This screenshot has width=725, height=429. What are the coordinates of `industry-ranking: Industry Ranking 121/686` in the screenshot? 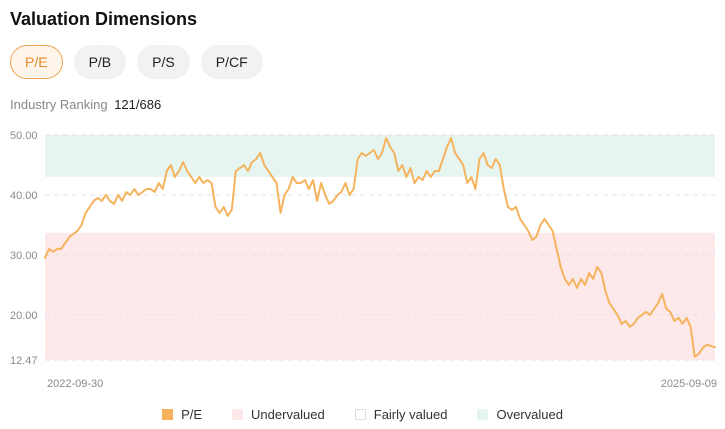 It's located at (85, 104).